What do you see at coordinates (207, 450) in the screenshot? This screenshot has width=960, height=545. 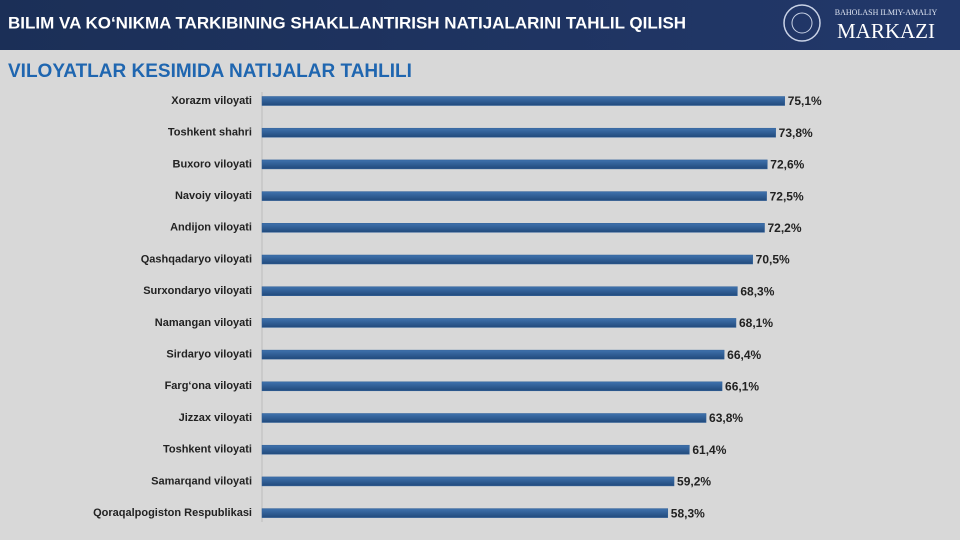 I see `y-tick-label: Toshkent viloyati` at bounding box center [207, 450].